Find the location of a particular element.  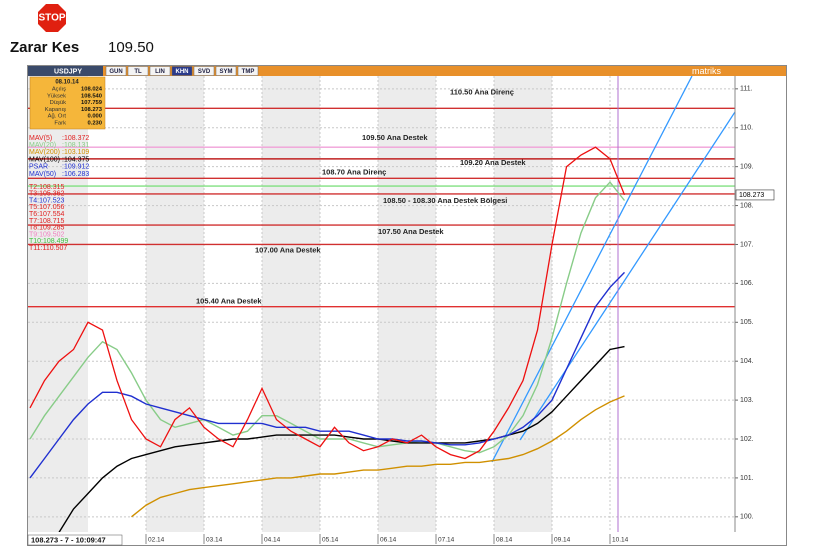

symbol-box is located at coordinates (65, 71).